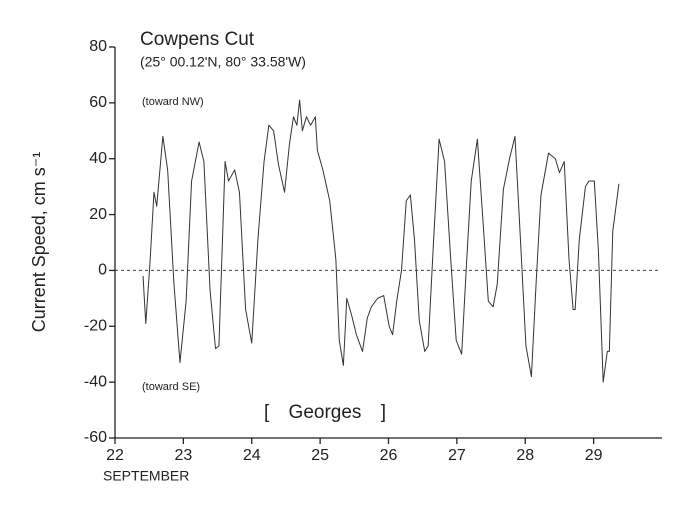 This screenshot has width=691, height=510. Describe the element at coordinates (95, 381) in the screenshot. I see `y-tick-label: -40` at that location.